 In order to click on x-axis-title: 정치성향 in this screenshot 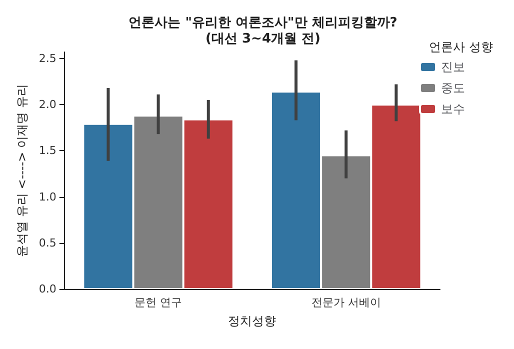, I will do `click(252, 321)`.